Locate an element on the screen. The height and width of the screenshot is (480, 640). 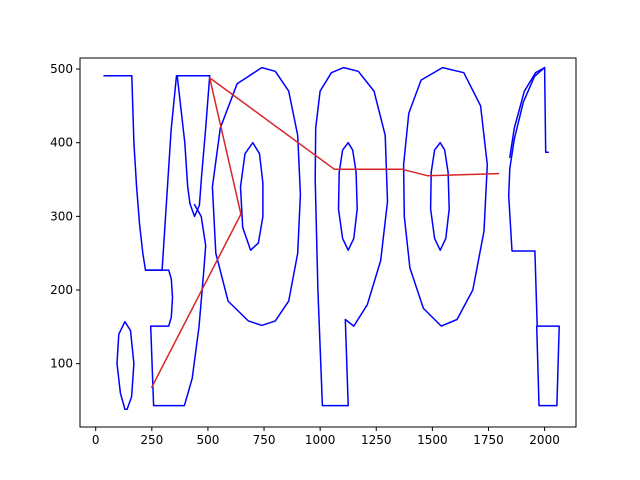
y-tick-label: 100 is located at coordinates (61, 364).